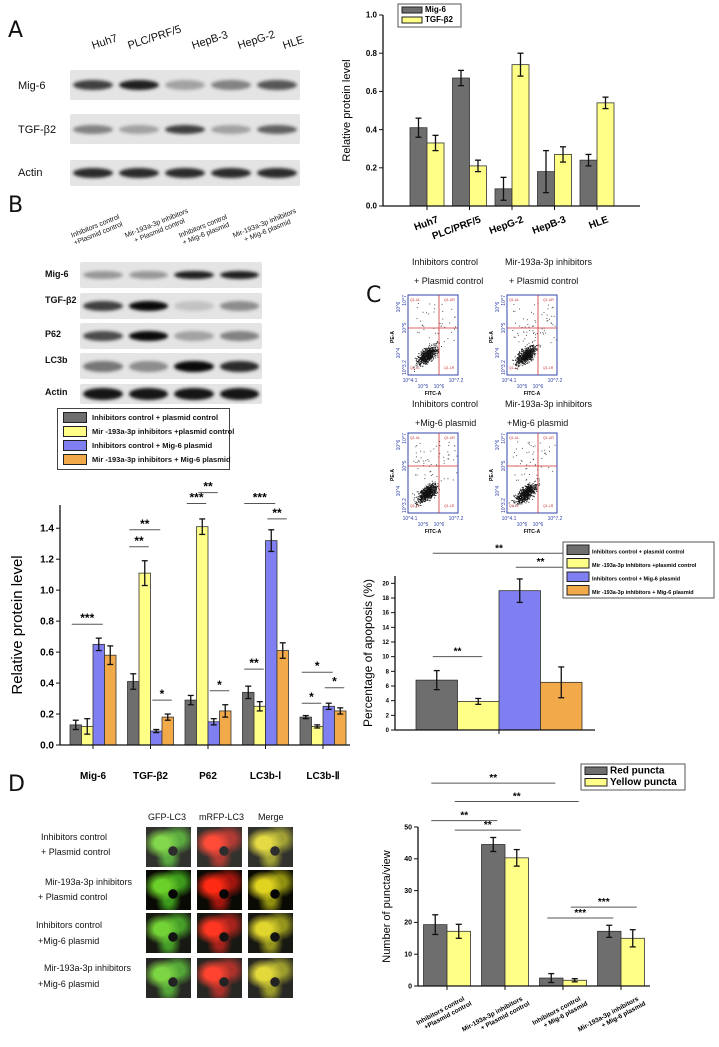 Image resolution: width=719 pixels, height=1047 pixels. Describe the element at coordinates (498, 352) in the screenshot. I see `flow-y-tick-label: 10^4` at that location.